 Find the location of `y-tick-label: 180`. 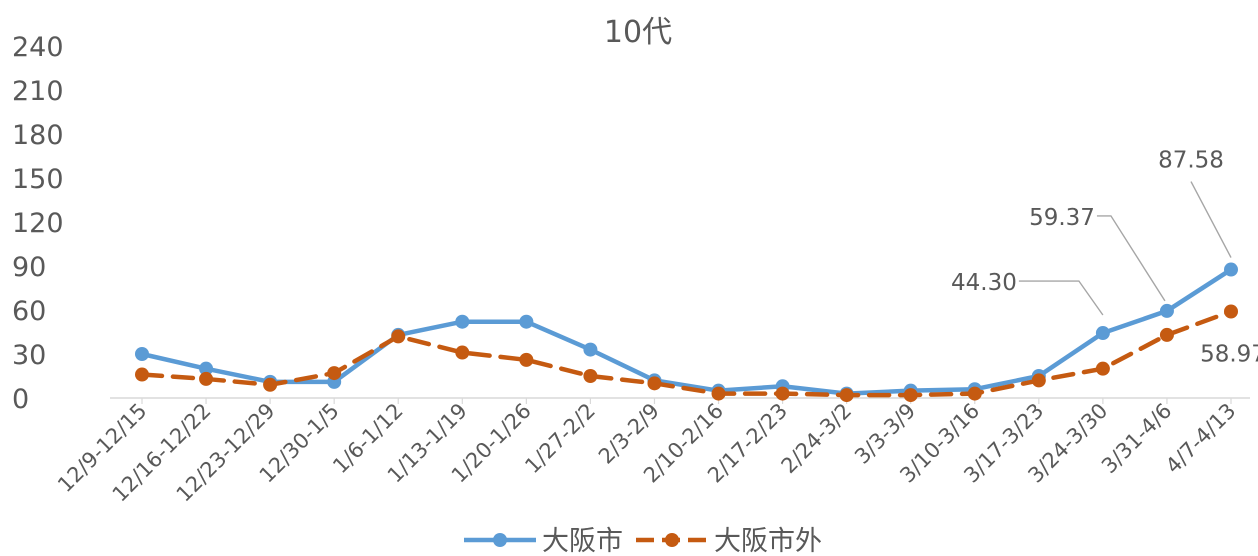

y-tick-label: 180 is located at coordinates (38, 135).